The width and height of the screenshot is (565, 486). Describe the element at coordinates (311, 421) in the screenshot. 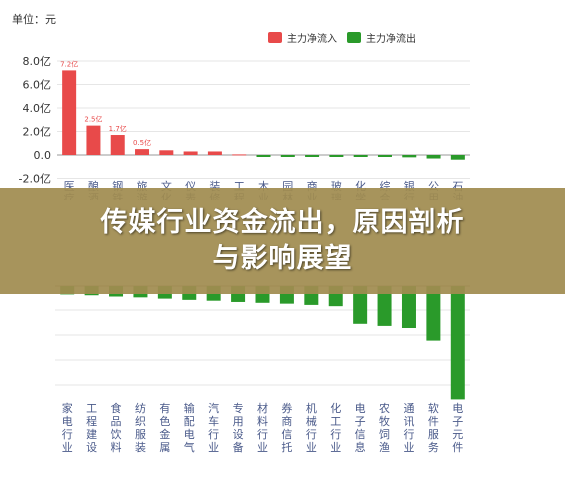

I see `x-tick-label-char: 械` at that location.